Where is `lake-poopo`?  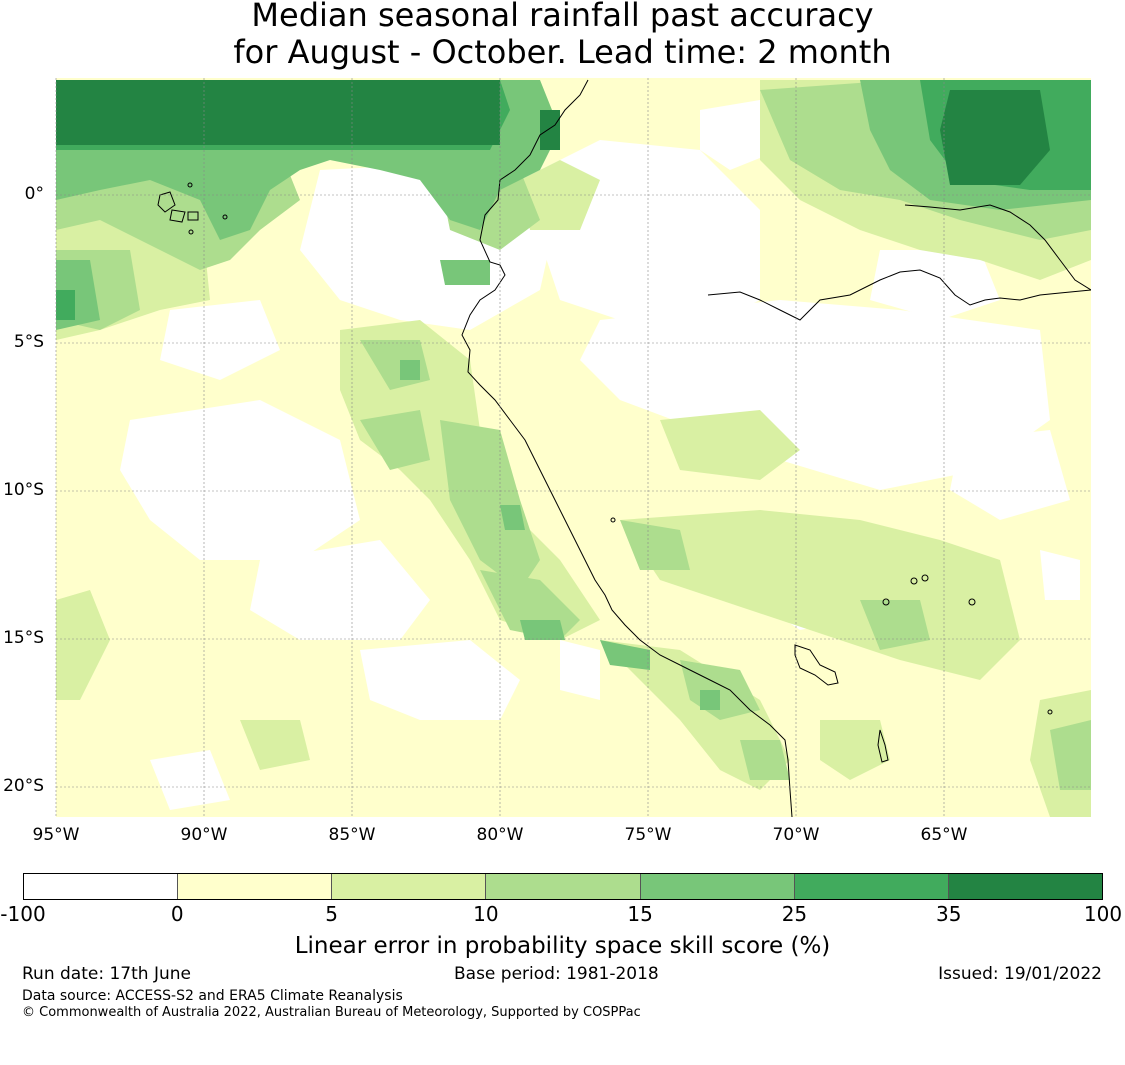 lake-poopo is located at coordinates (883, 746).